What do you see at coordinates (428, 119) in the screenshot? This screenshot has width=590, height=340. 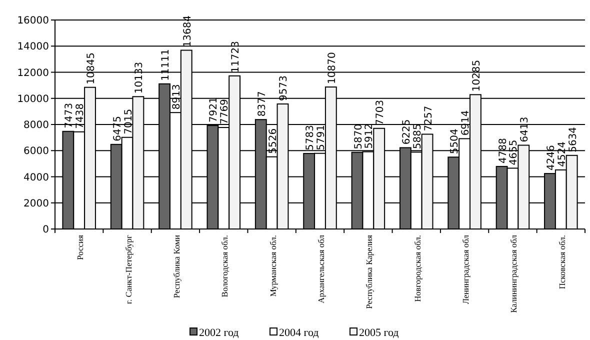 I see `data-label: 7257` at bounding box center [428, 119].